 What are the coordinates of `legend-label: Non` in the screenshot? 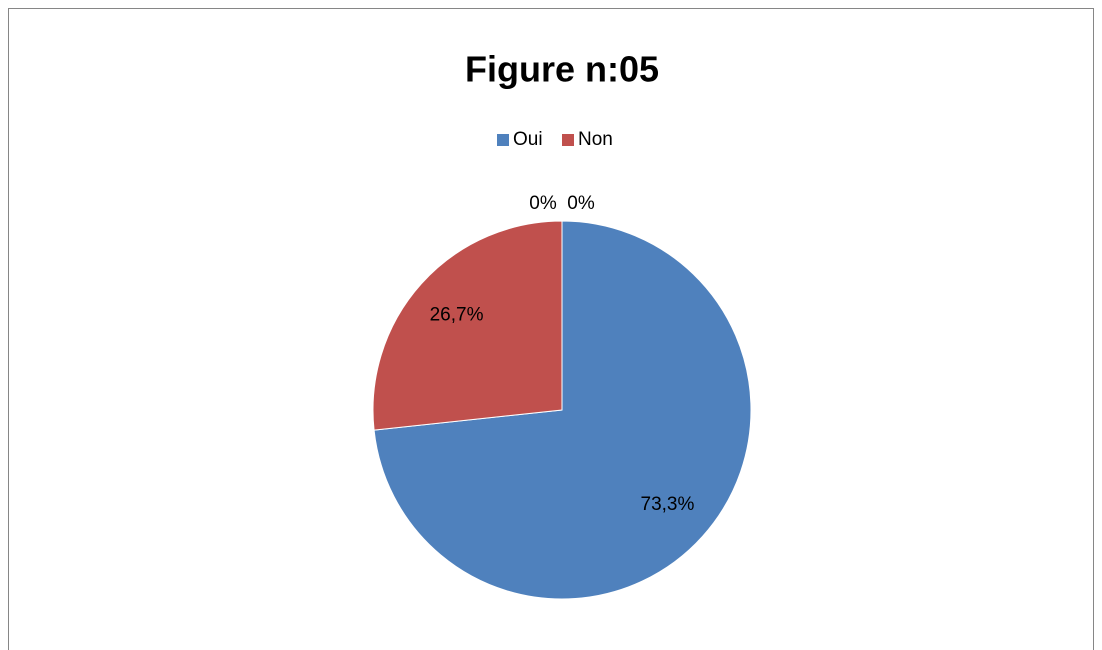 It's located at (595, 139).